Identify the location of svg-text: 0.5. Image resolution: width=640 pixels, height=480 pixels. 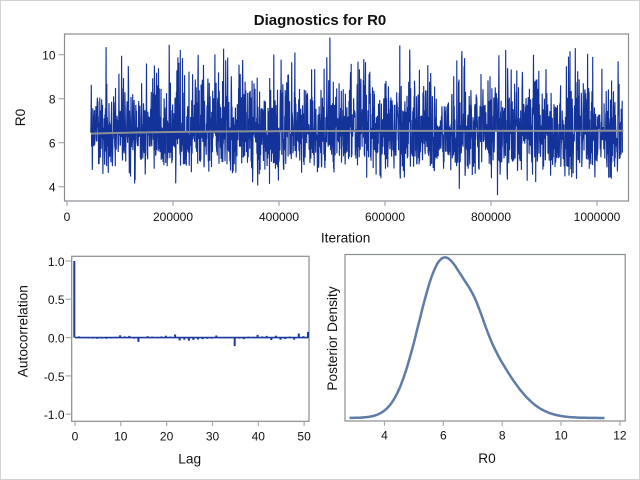
(56, 300).